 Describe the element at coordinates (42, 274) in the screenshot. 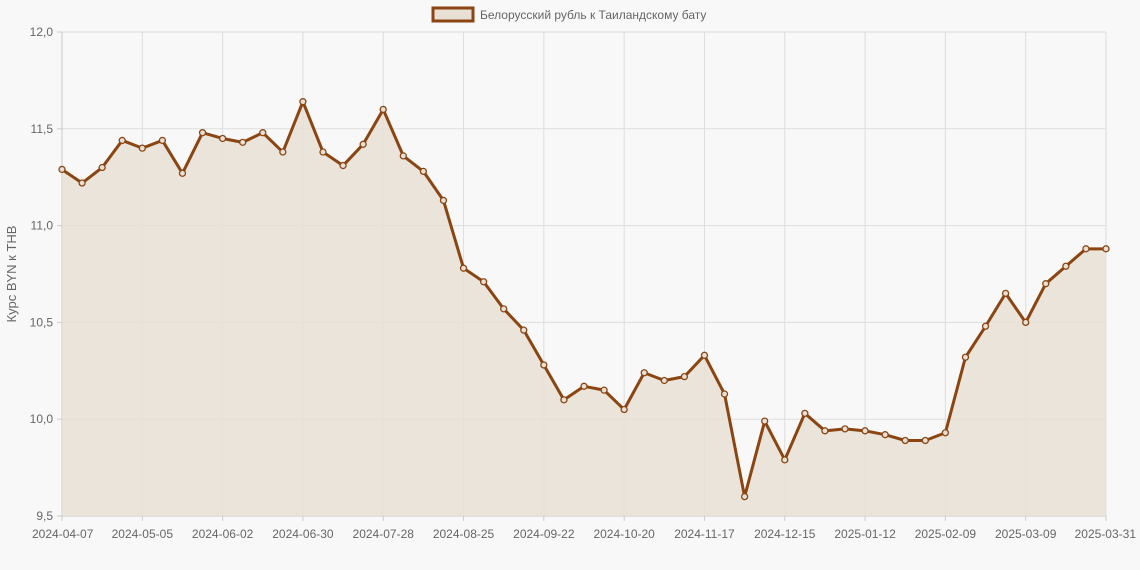

I see `y-axis-ticks: 9,5 10,0 10,5 11,0 11,5 12,0` at that location.